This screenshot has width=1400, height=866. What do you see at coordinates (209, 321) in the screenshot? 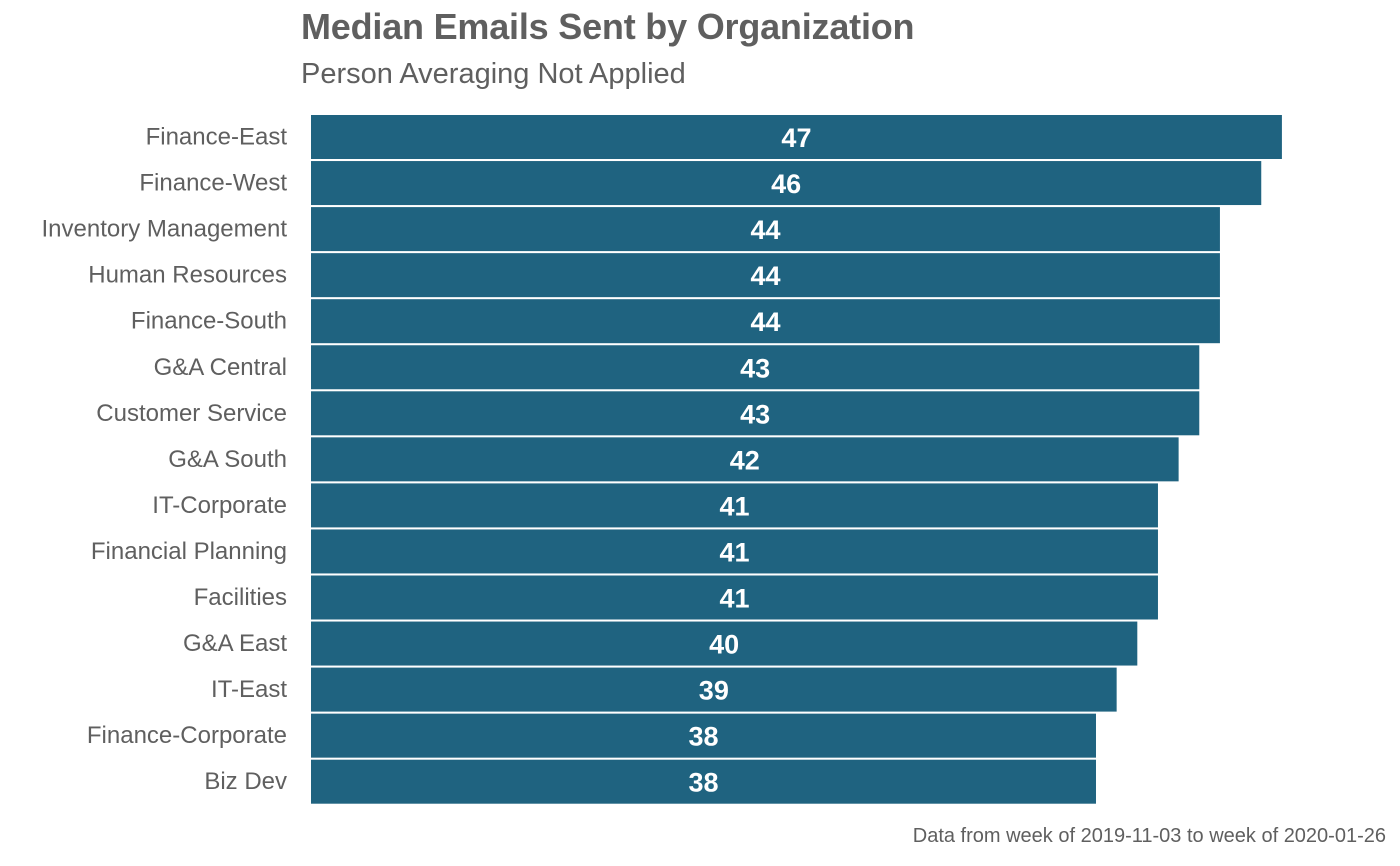
I see `category-label: Finance-South` at bounding box center [209, 321].